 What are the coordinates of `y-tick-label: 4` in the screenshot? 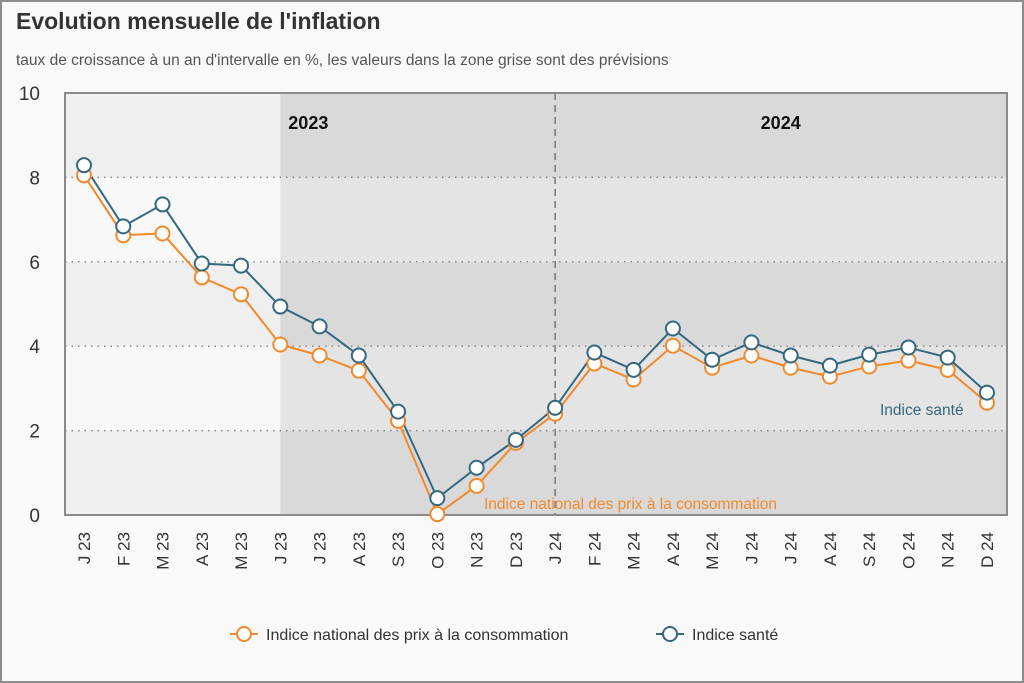 It's located at (34, 347).